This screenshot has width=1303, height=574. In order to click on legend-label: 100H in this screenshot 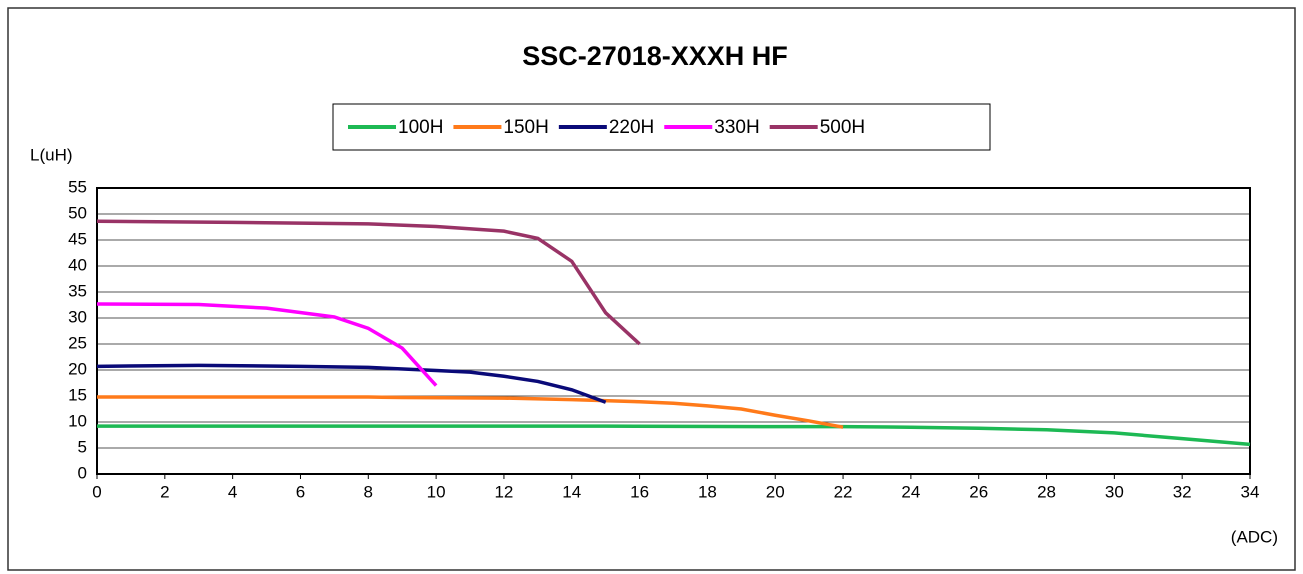, I will do `click(420, 127)`.